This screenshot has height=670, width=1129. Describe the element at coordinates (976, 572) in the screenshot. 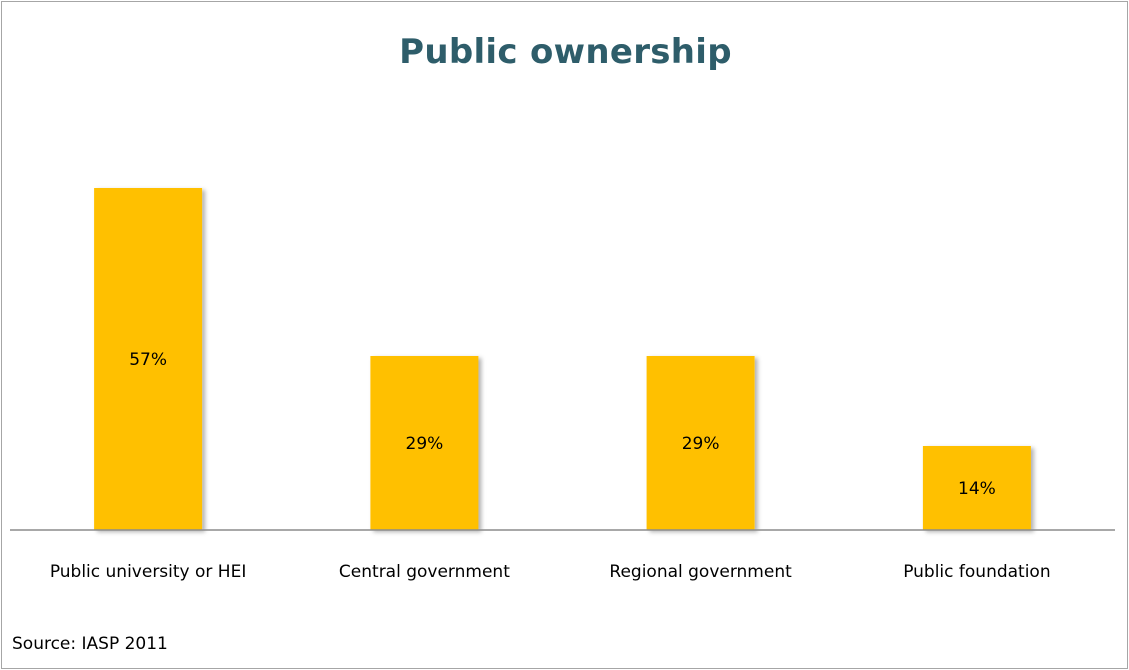

I see `category-label-4: Public foundation` at that location.